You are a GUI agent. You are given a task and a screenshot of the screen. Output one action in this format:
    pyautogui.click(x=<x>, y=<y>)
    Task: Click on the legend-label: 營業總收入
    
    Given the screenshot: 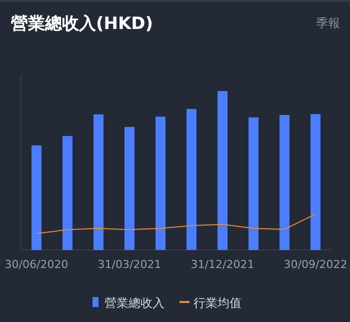 What is the action you would take?
    pyautogui.click(x=134, y=303)
    